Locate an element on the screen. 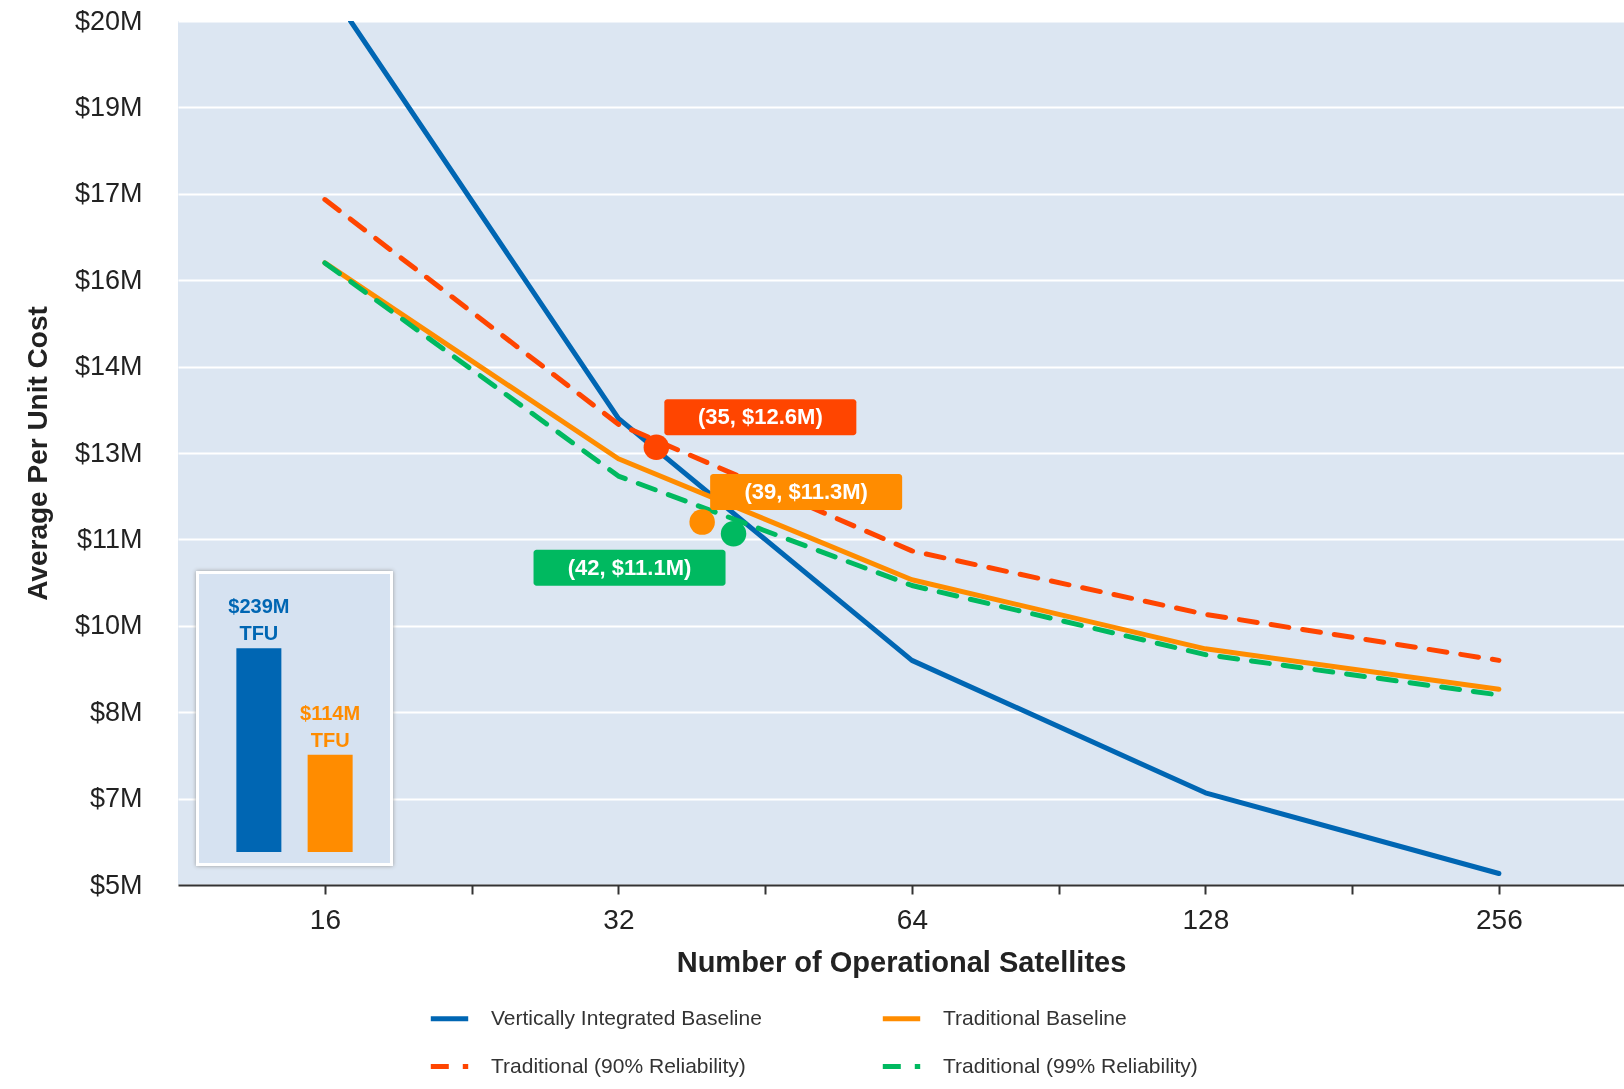 This screenshot has width=1624, height=1089. data-label: $114M TFU is located at coordinates (330, 726).